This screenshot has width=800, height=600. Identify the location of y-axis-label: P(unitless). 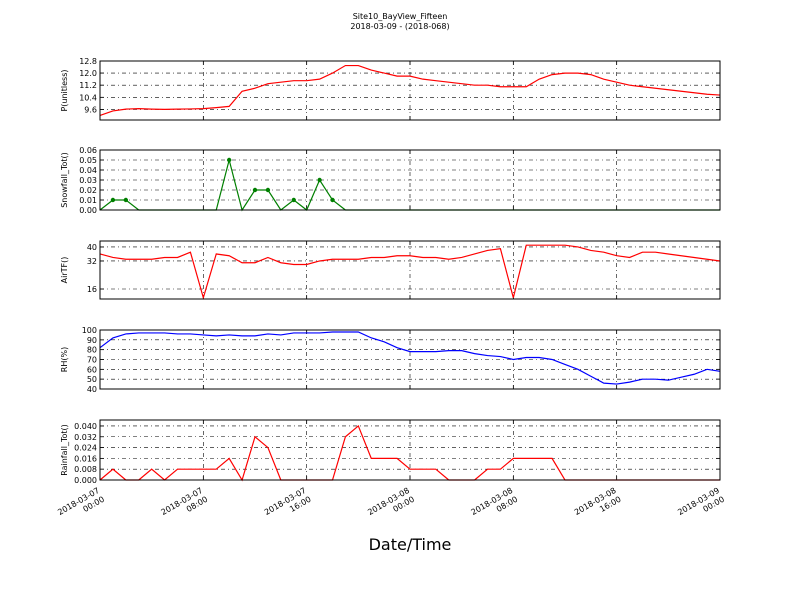
(64, 90).